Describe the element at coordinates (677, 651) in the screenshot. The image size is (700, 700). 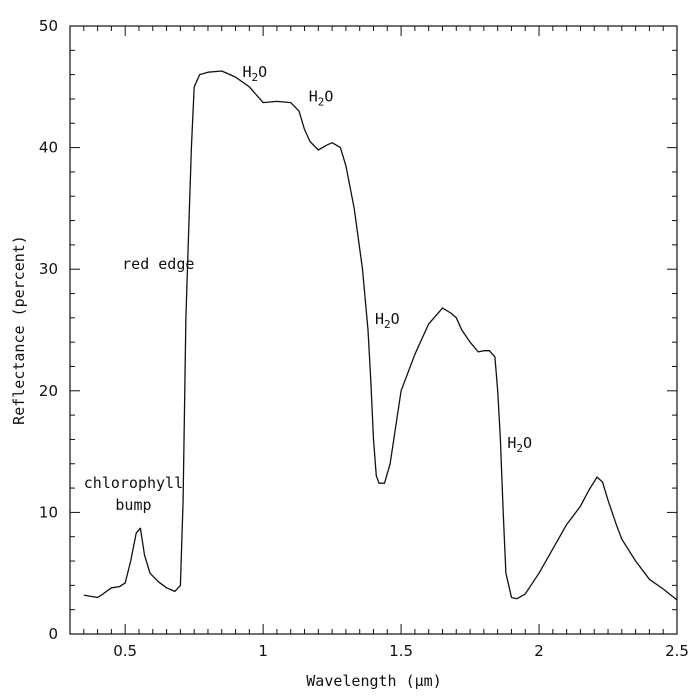
I see `x-tick-label: 2.5` at that location.